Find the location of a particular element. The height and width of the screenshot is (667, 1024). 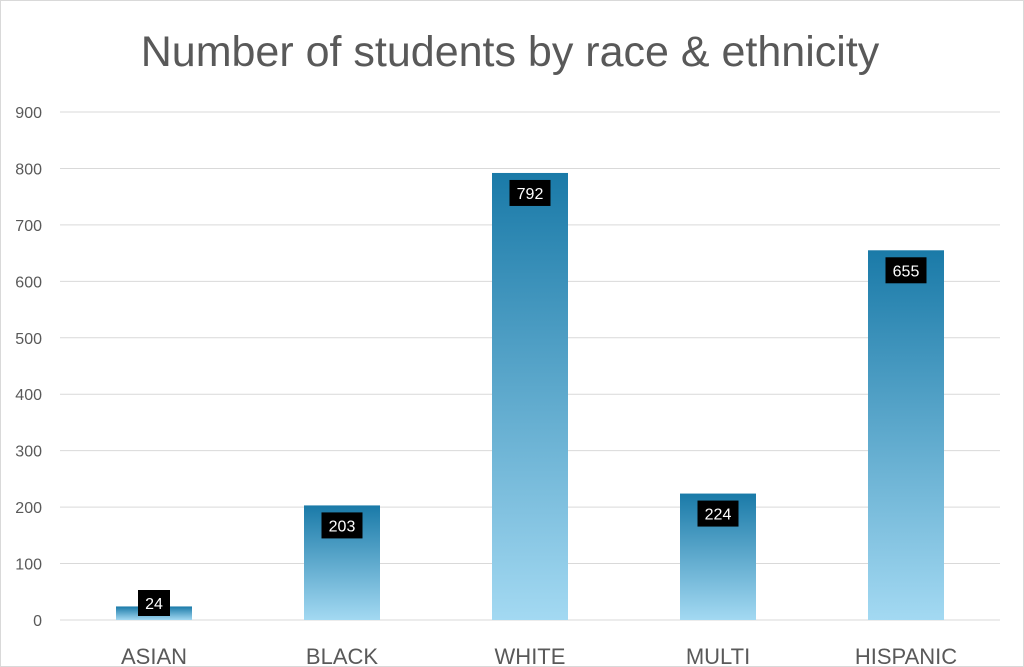

y-tick-label: 500 is located at coordinates (28, 339).